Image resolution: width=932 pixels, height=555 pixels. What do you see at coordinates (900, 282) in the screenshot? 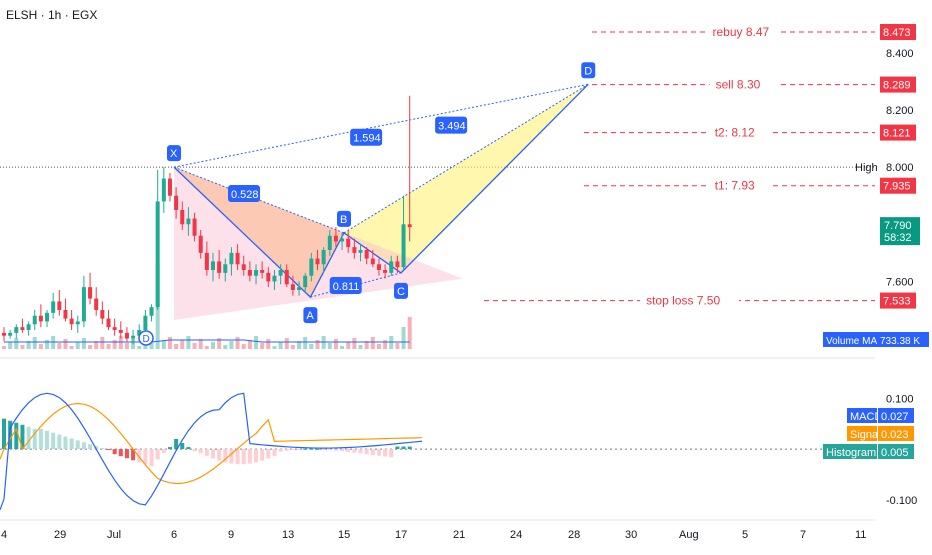
I see `price-tick: 7.600` at bounding box center [900, 282].